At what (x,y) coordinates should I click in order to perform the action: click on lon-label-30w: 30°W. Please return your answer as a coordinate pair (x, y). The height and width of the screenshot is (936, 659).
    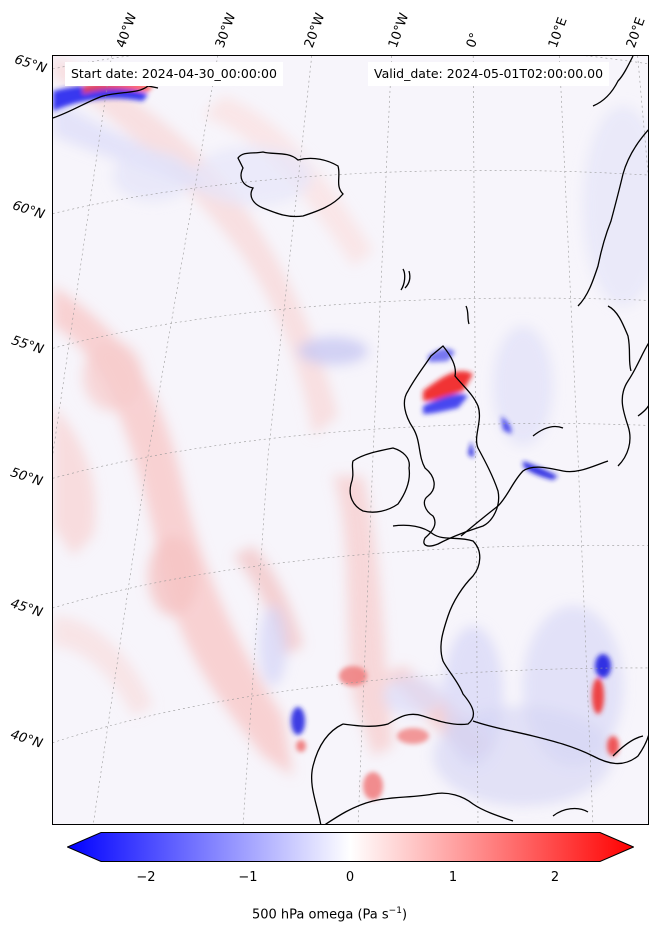
    Looking at the image, I should click on (226, 30).